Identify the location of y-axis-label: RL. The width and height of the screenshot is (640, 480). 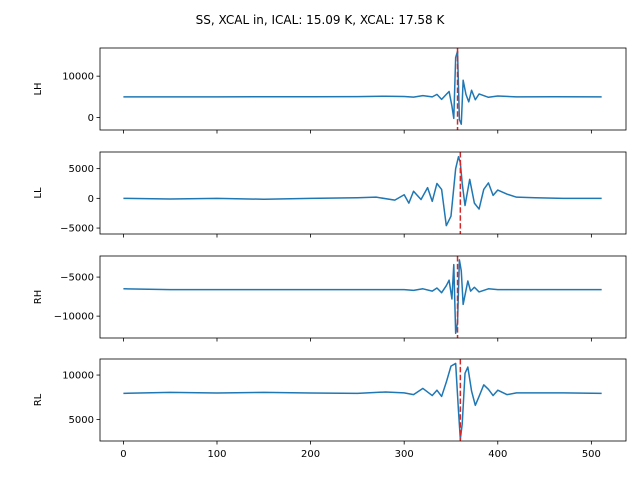
(38, 399).